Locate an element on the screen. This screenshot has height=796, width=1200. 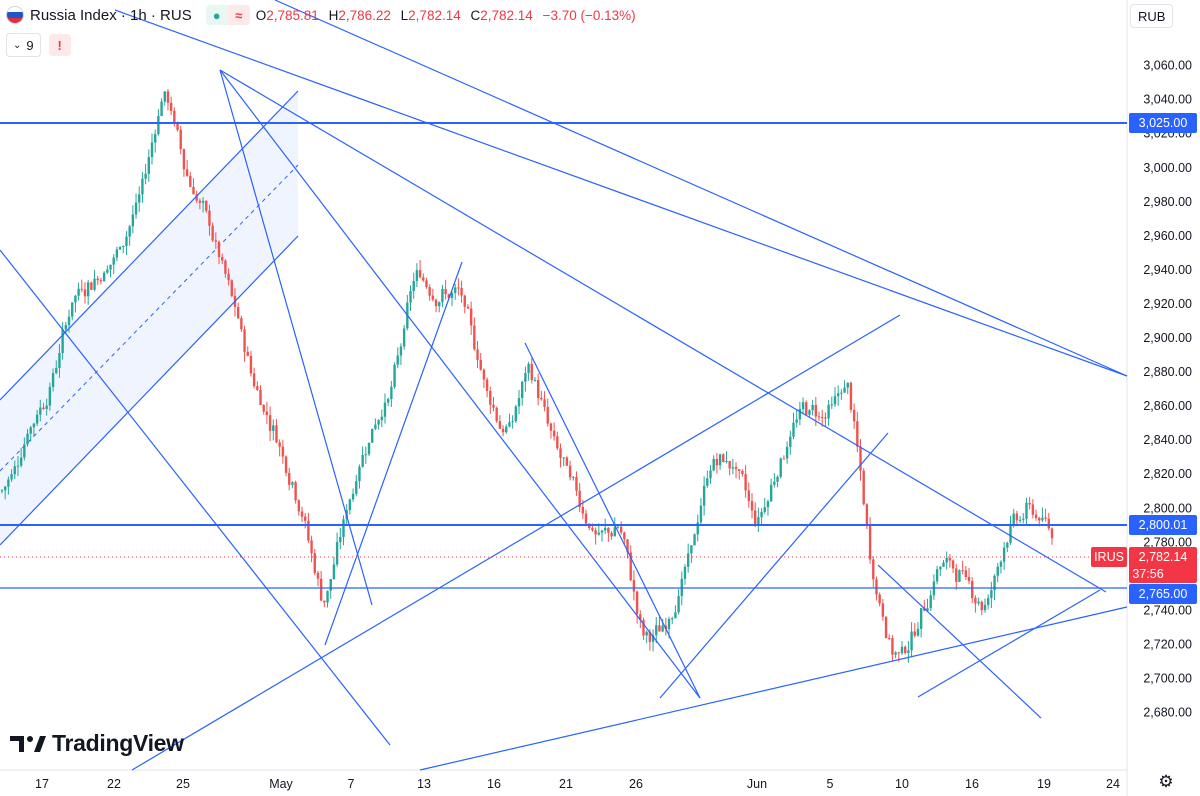
russia-flag-icon is located at coordinates (15, 15).